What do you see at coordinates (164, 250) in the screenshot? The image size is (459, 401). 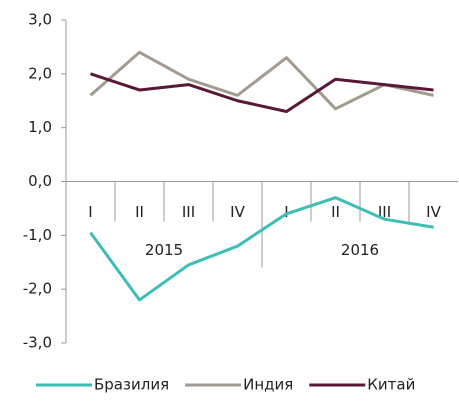 I see `group-label: 2015` at bounding box center [164, 250].